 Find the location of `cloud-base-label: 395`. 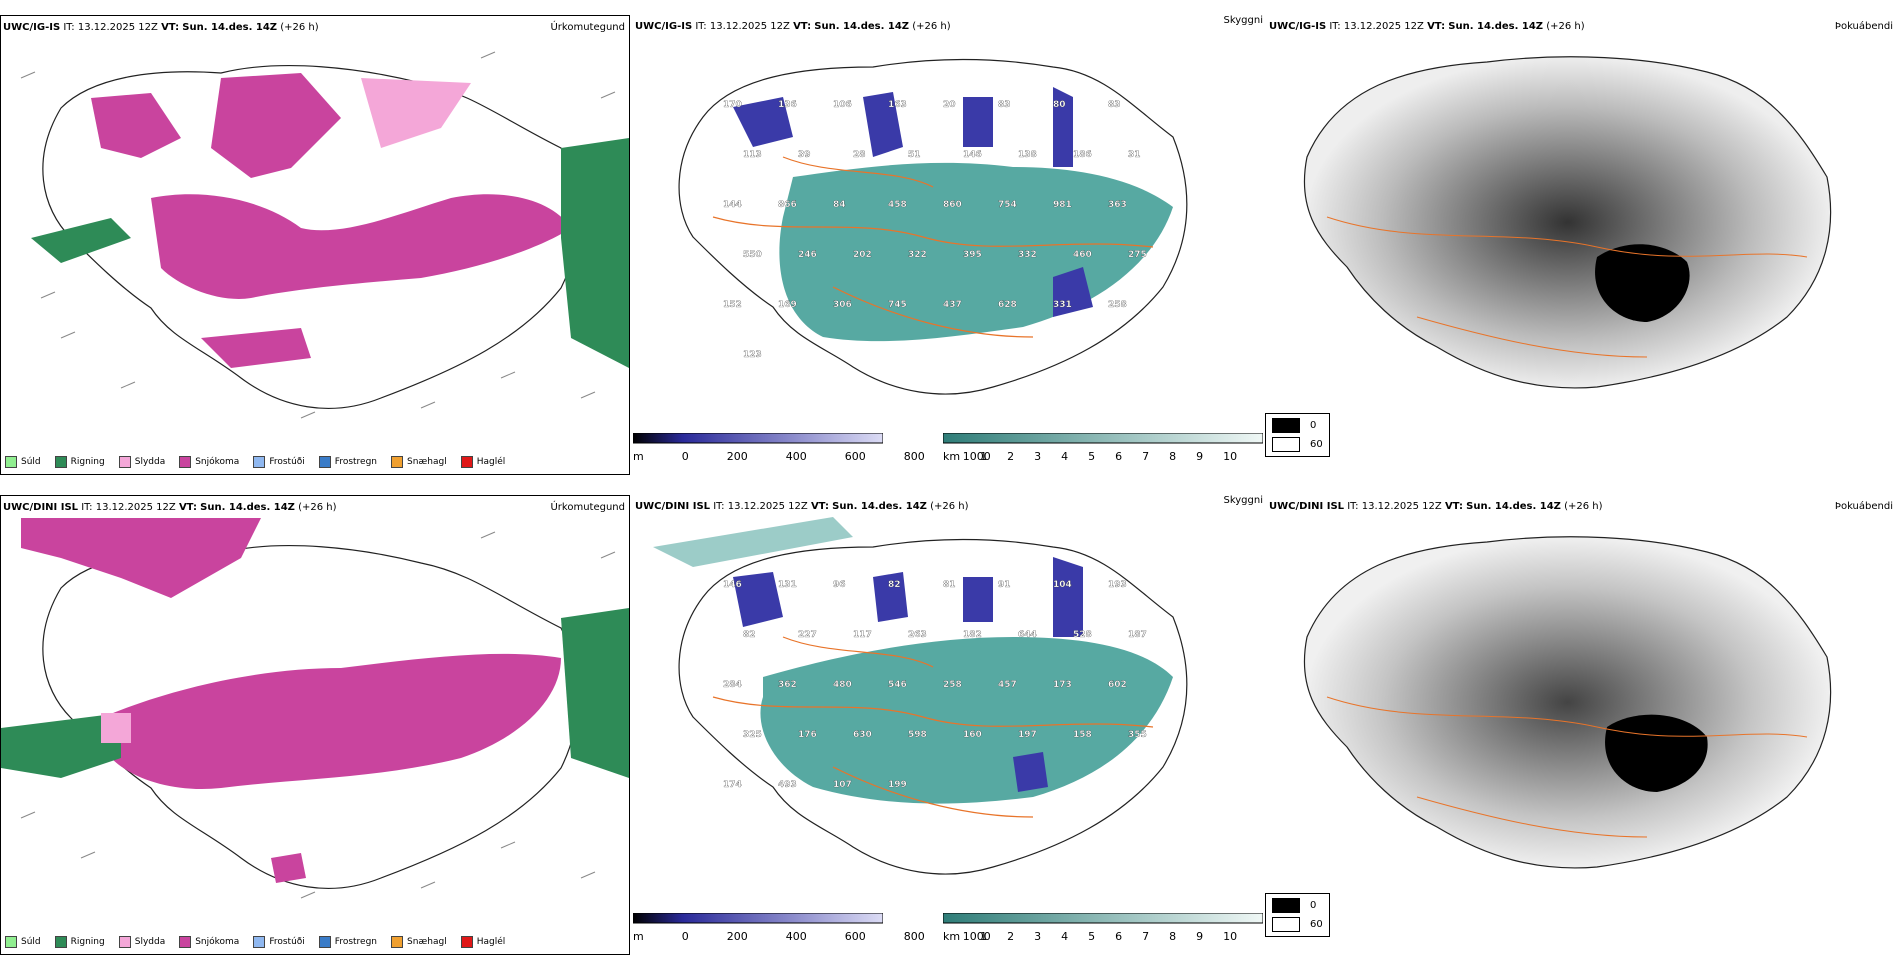

cloud-base-label: 395 is located at coordinates (972, 255).